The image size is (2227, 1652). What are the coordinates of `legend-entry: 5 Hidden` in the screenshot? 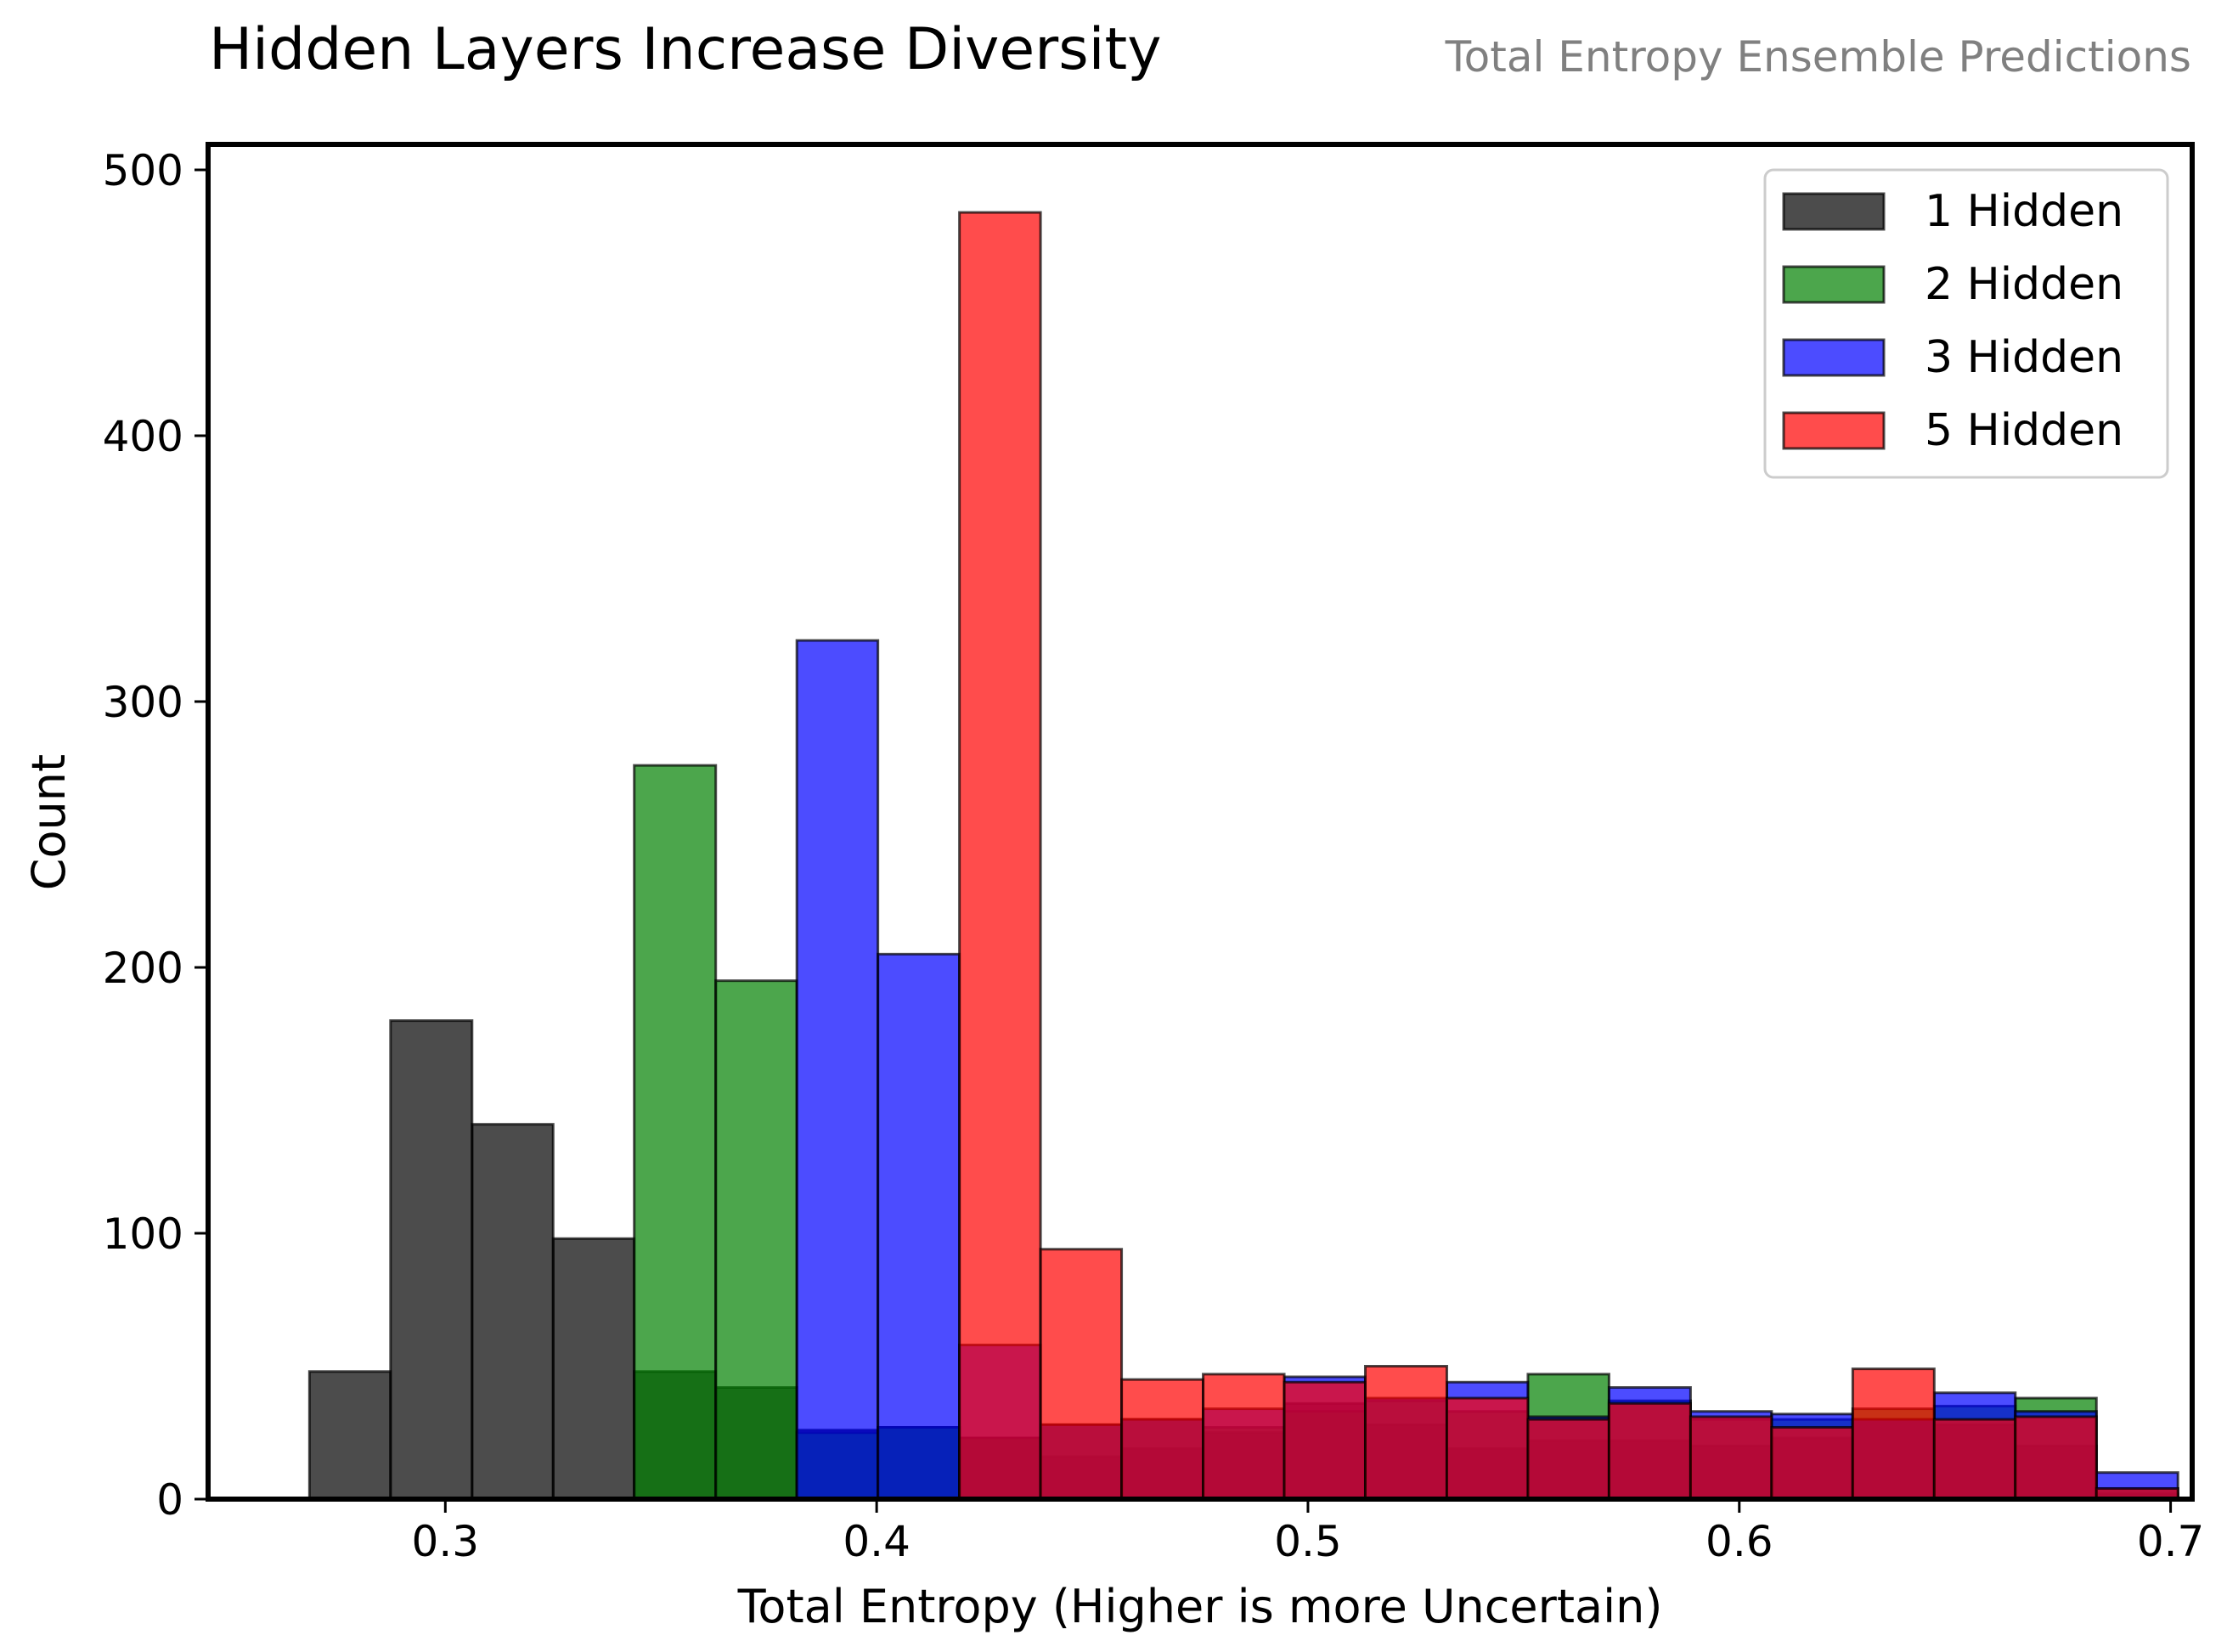 It's located at (1952, 430).